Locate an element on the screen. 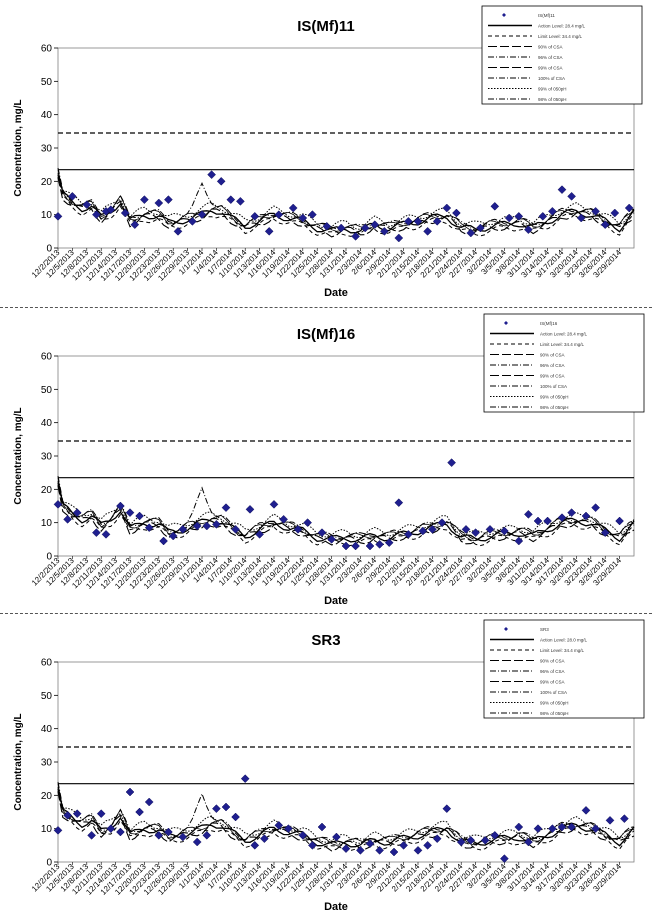 This screenshot has width=652, height=920. chart3-y-tick-label: 20 is located at coordinates (47, 796).